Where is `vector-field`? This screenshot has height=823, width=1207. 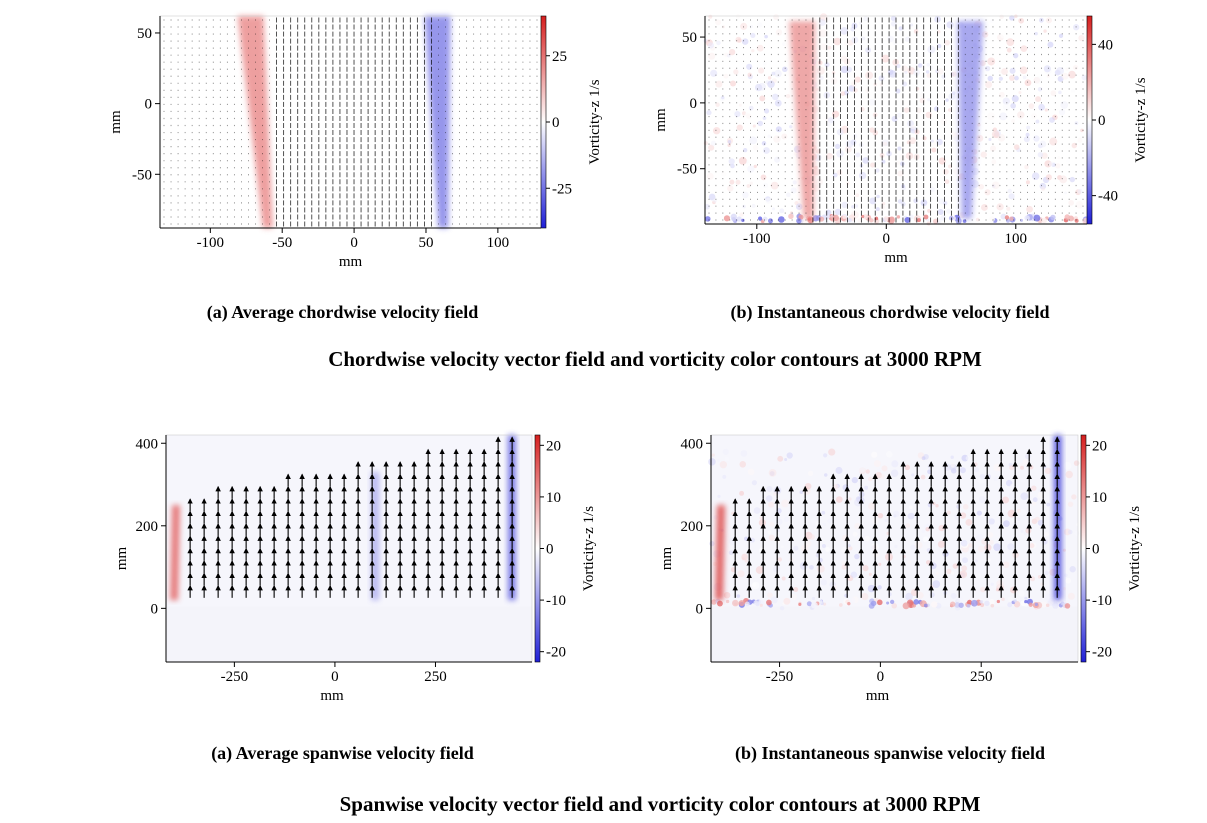 vector-field is located at coordinates (350, 122).